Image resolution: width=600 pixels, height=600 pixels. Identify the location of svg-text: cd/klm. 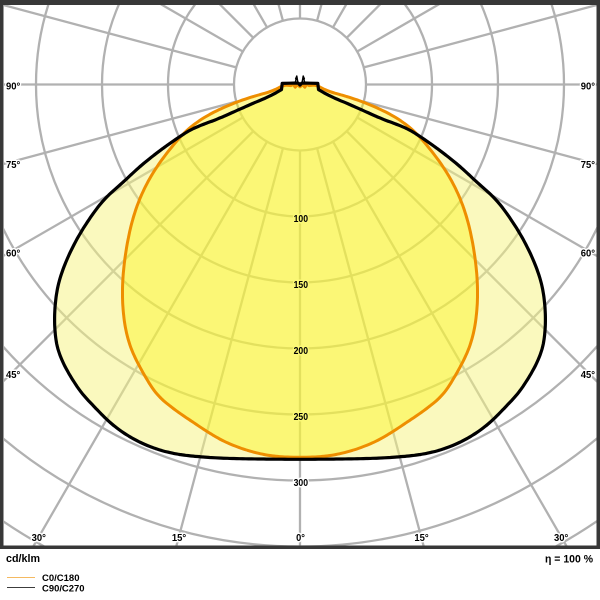
(23, 559).